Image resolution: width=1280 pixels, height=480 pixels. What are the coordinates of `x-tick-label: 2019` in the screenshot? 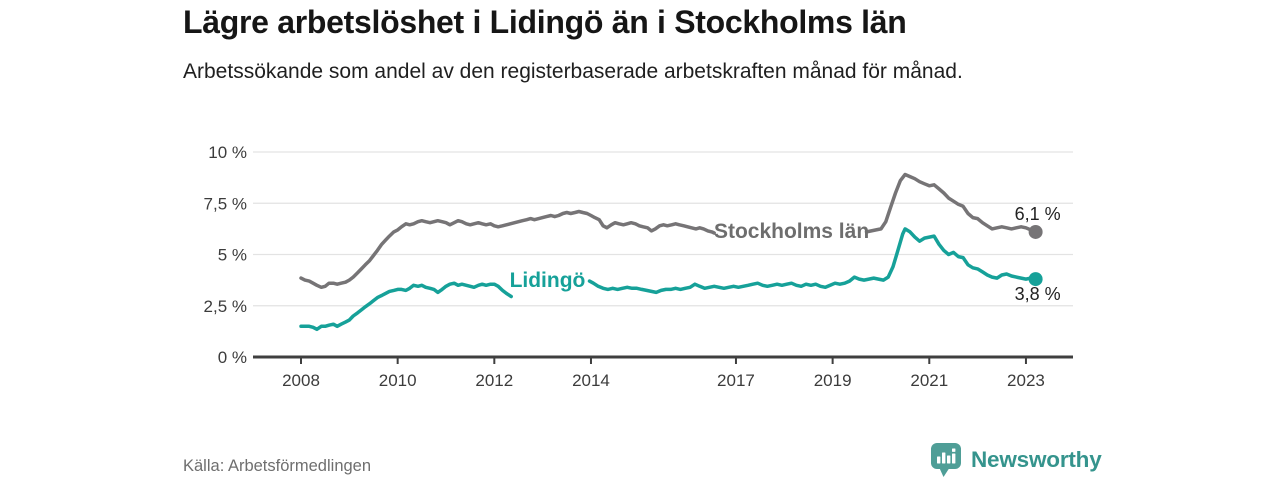 It's located at (833, 380).